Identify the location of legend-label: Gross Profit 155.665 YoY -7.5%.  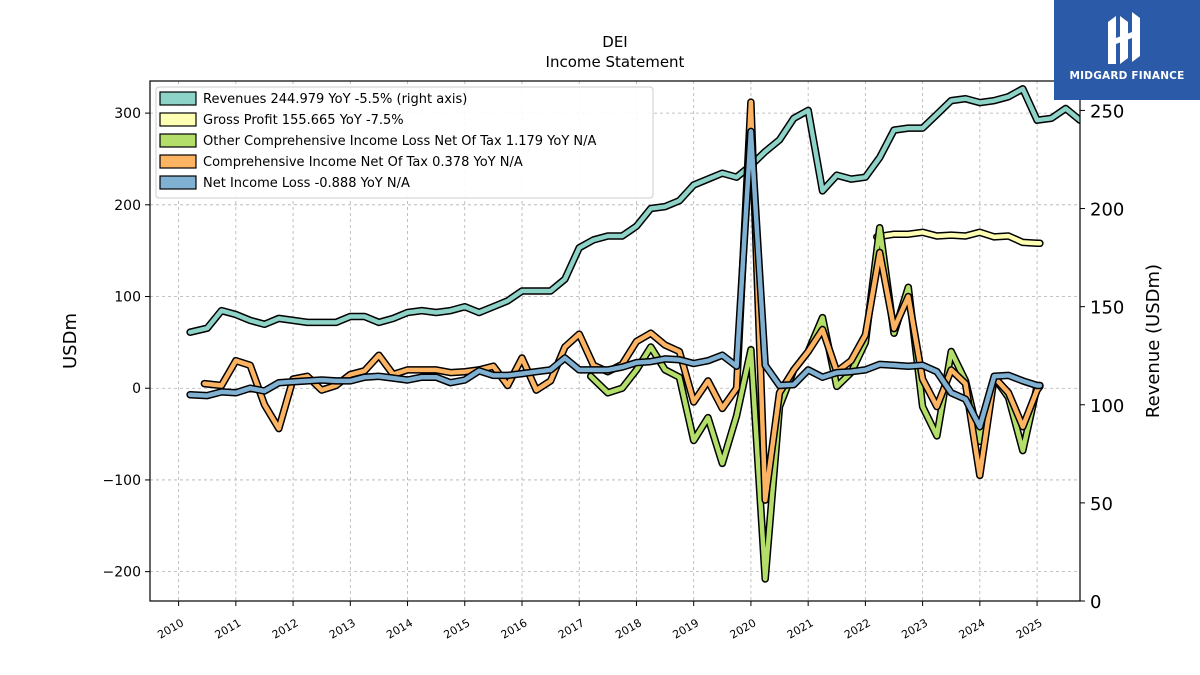
(303, 120).